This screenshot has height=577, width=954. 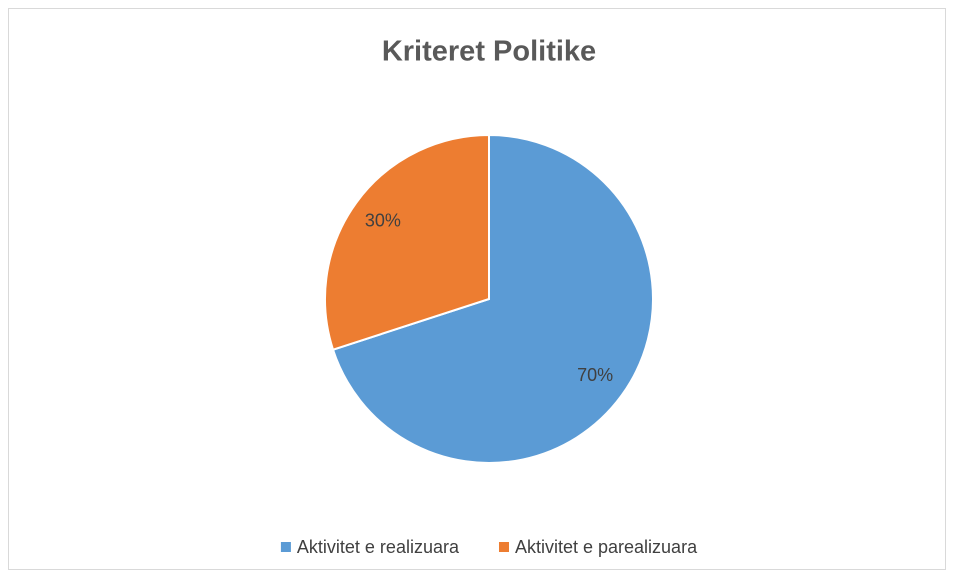 What do you see at coordinates (383, 221) in the screenshot?
I see `data-label: 30%` at bounding box center [383, 221].